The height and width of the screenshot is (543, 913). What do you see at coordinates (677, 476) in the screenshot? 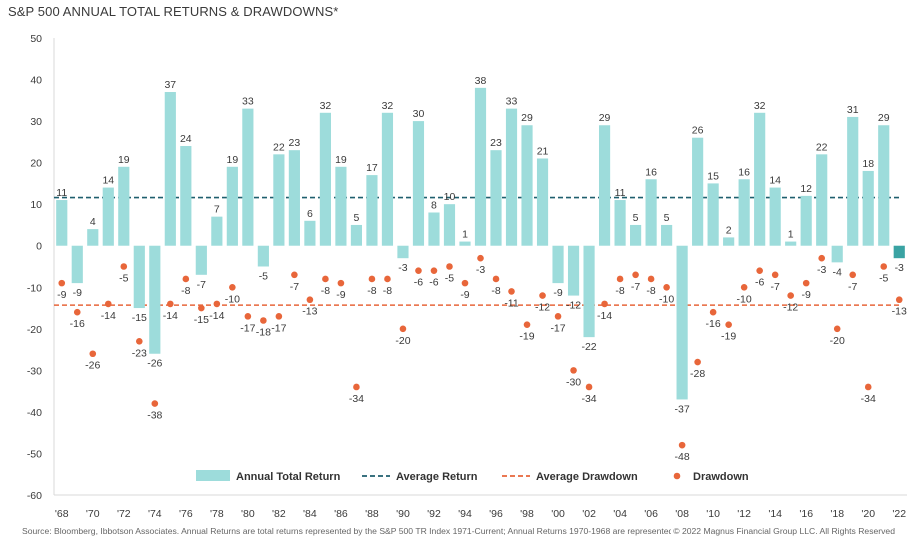
I see `legend-swatch-drawdown` at bounding box center [677, 476].